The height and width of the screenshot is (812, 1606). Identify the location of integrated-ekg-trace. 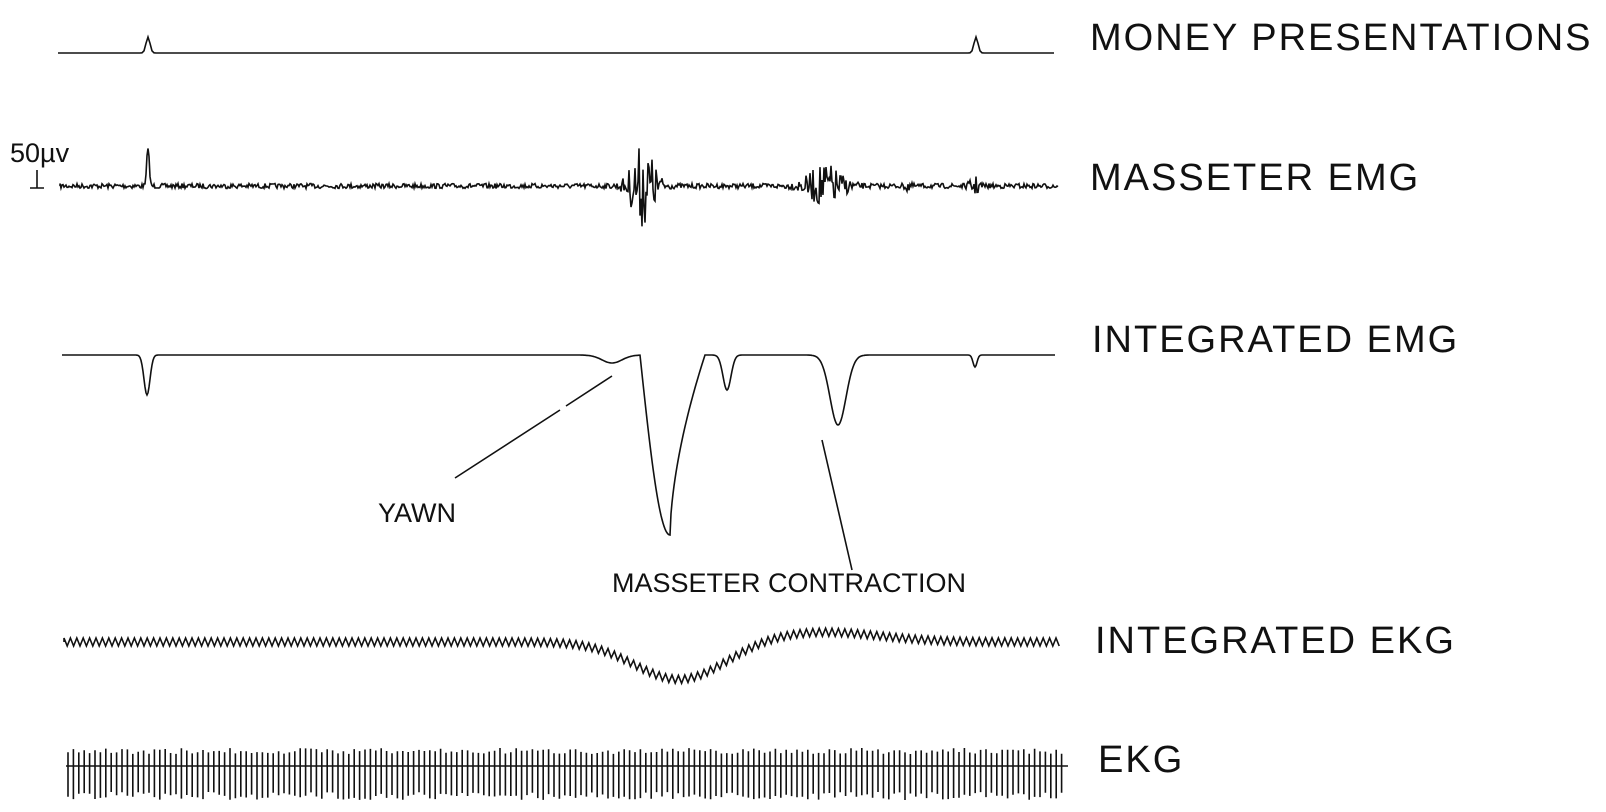
(561, 656).